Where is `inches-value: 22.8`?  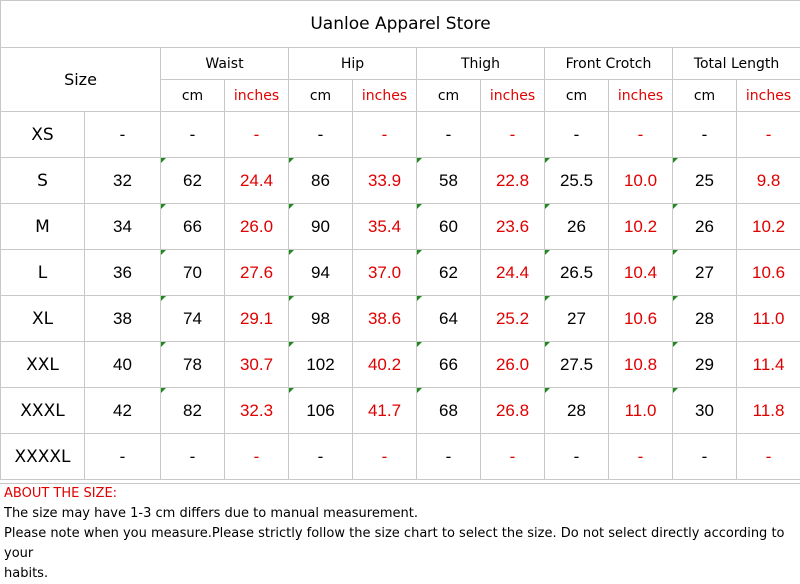 inches-value: 22.8 is located at coordinates (513, 181).